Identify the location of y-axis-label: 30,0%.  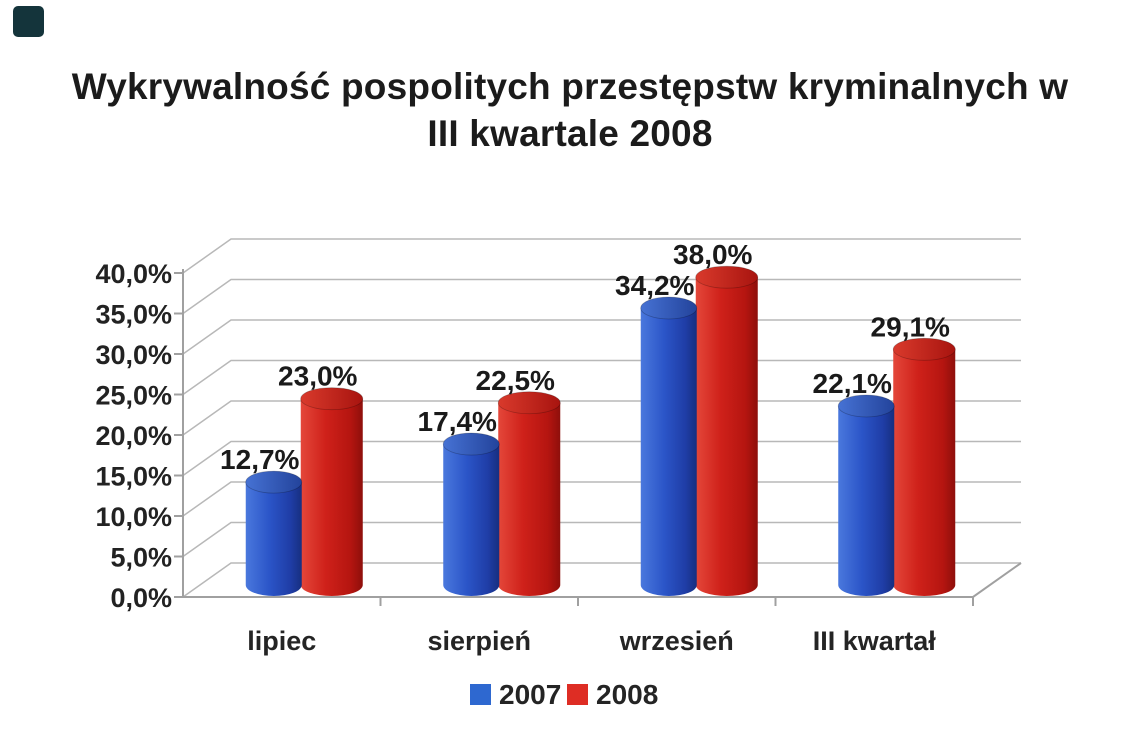
(133, 355).